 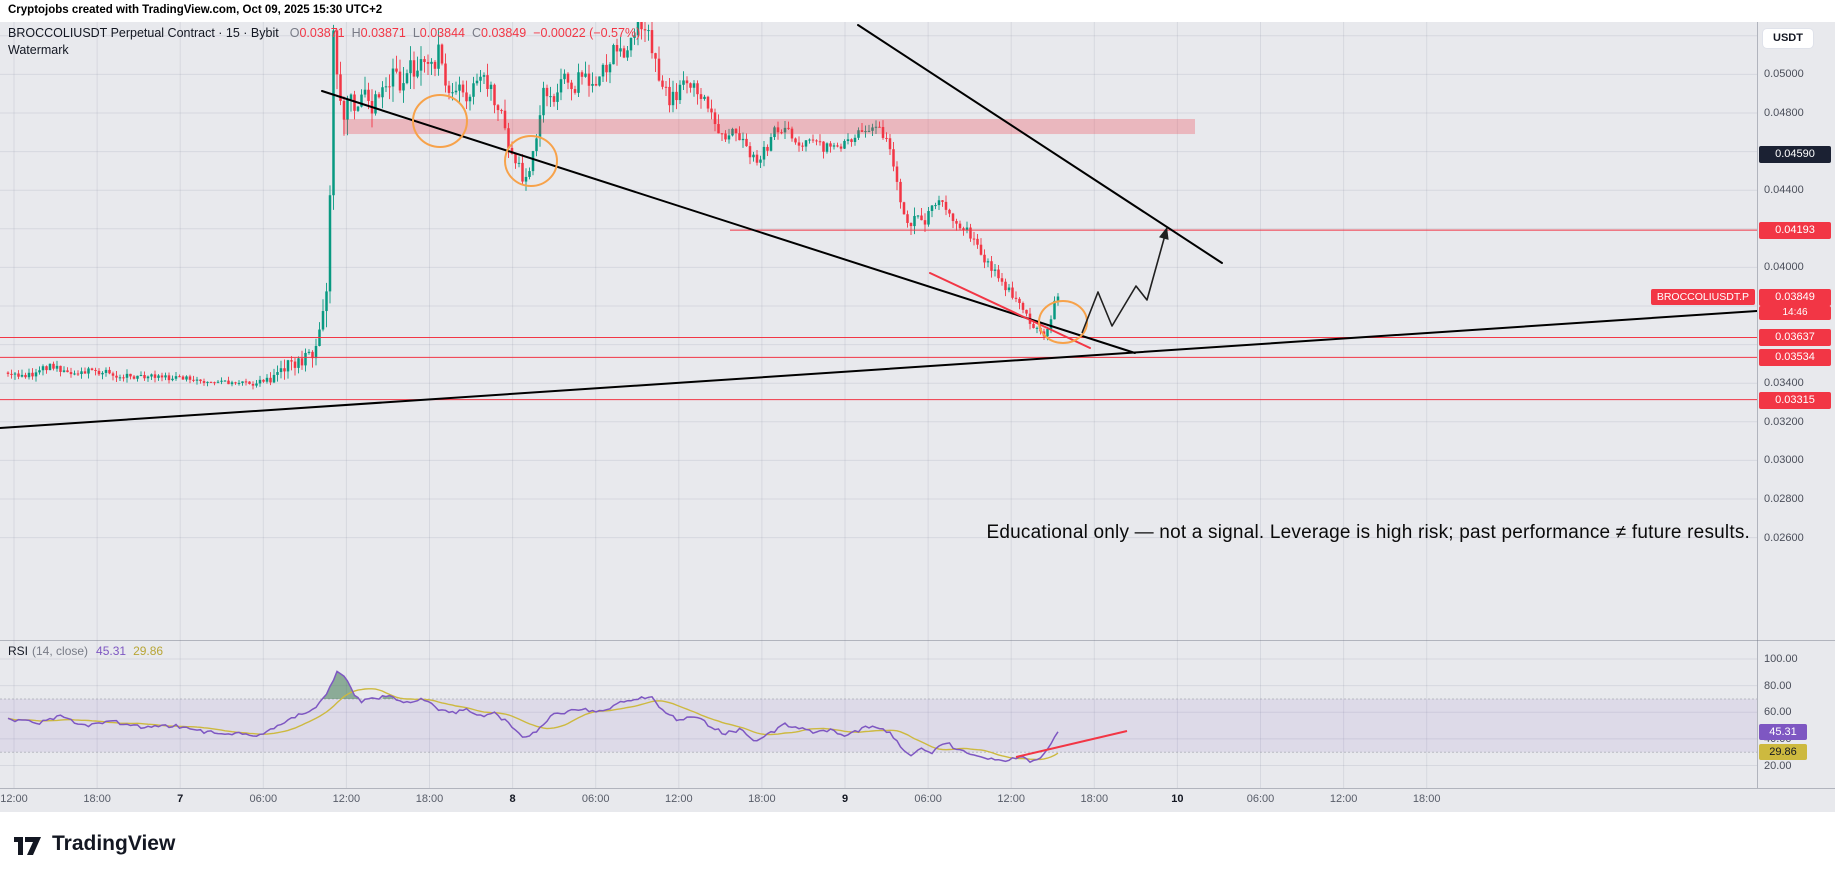 What do you see at coordinates (1124, 280) in the screenshot?
I see `projection-zigzag` at bounding box center [1124, 280].